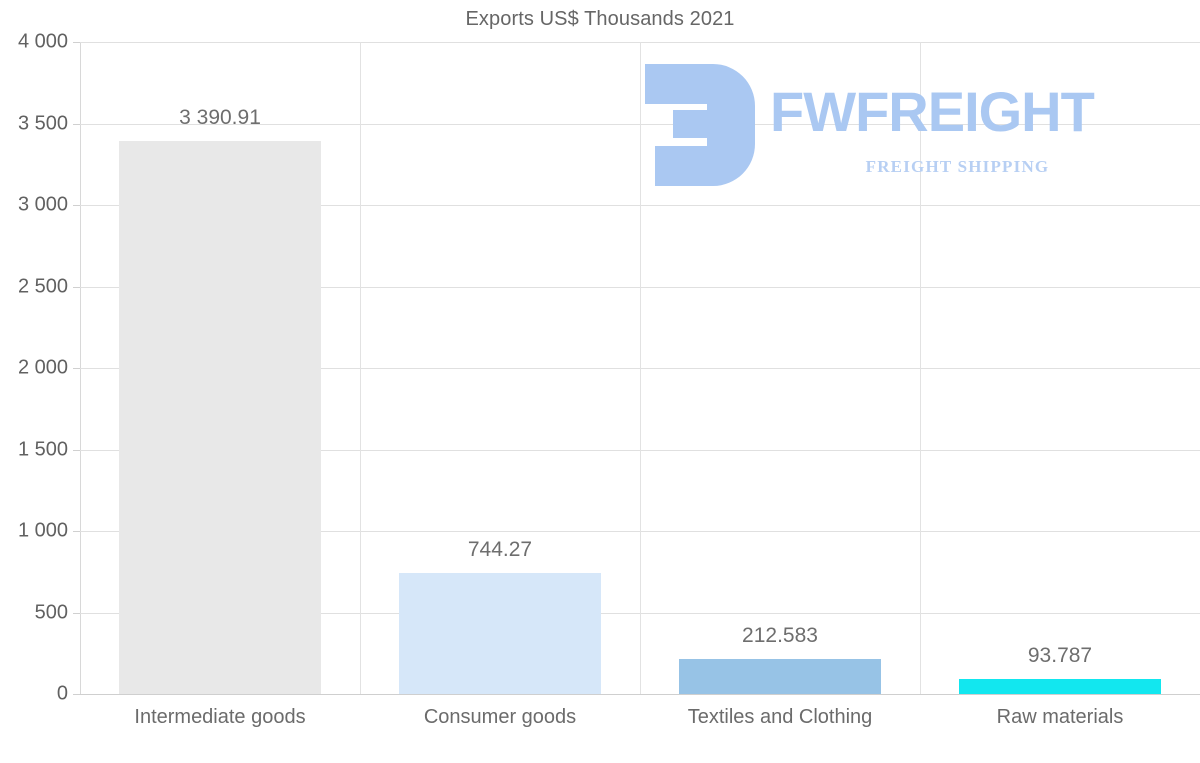 The height and width of the screenshot is (763, 1200). What do you see at coordinates (600, 19) in the screenshot?
I see `chart-title: Exports US$ Thousands 2021` at bounding box center [600, 19].